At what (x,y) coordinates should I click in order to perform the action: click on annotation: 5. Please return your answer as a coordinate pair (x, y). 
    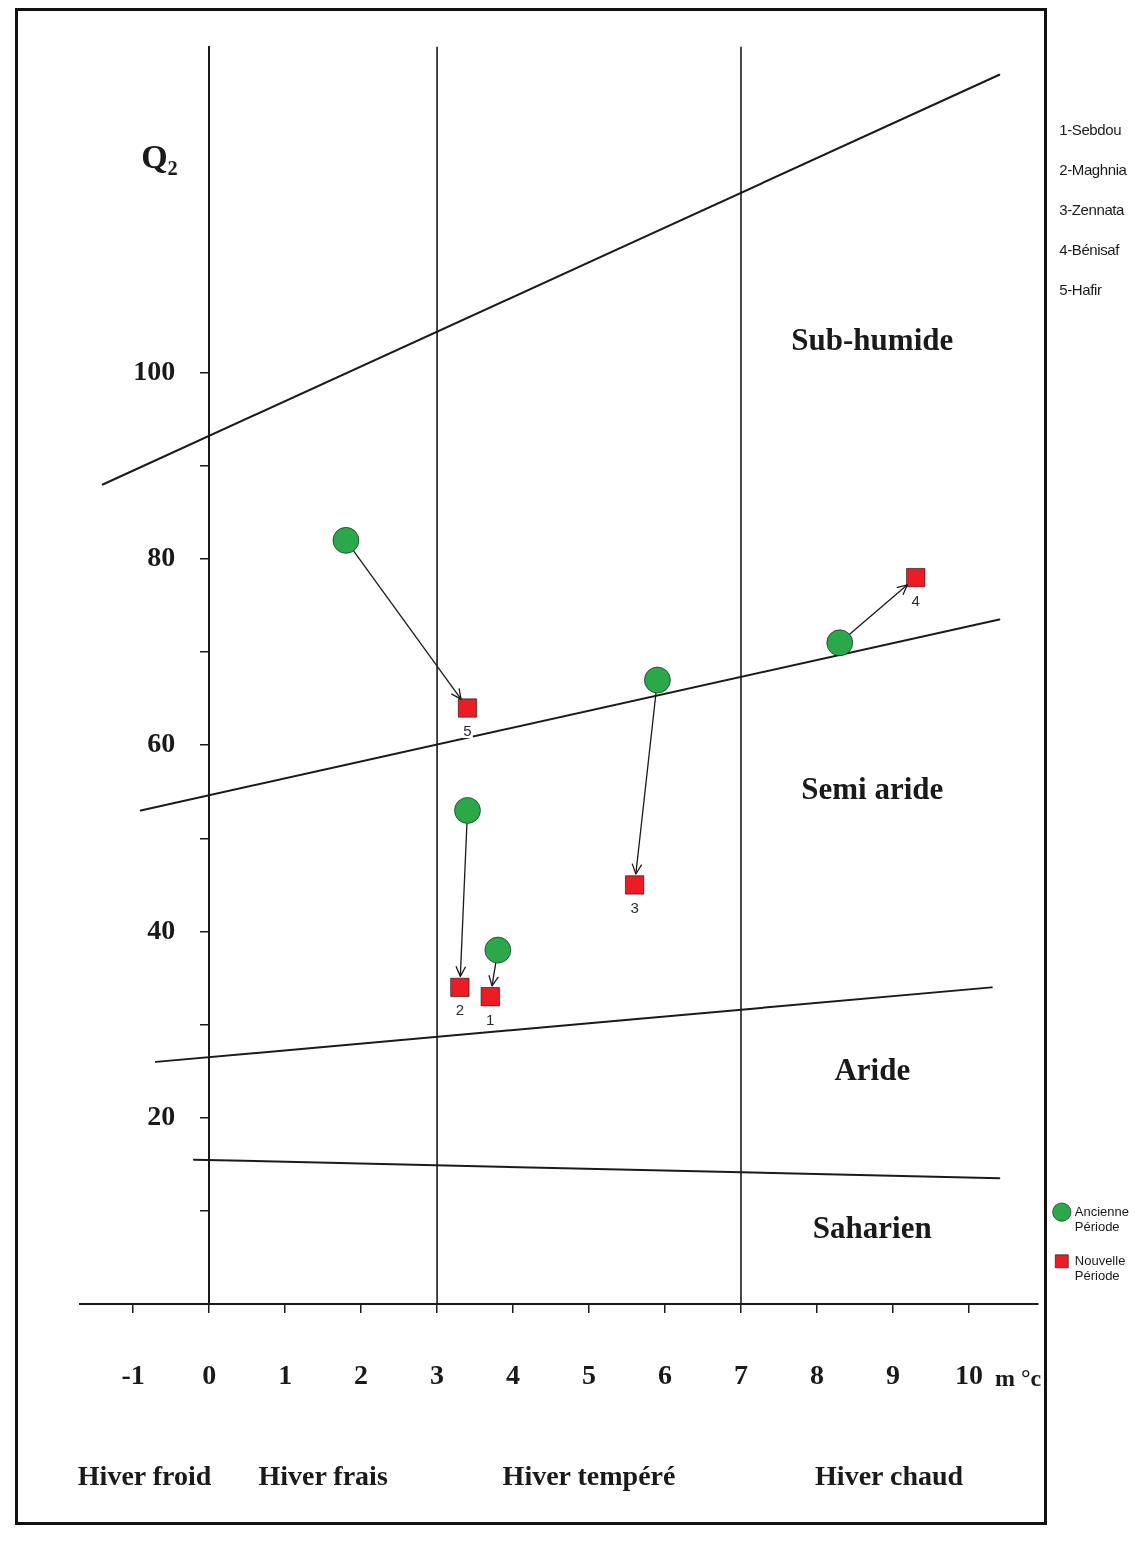
    Looking at the image, I should click on (467, 730).